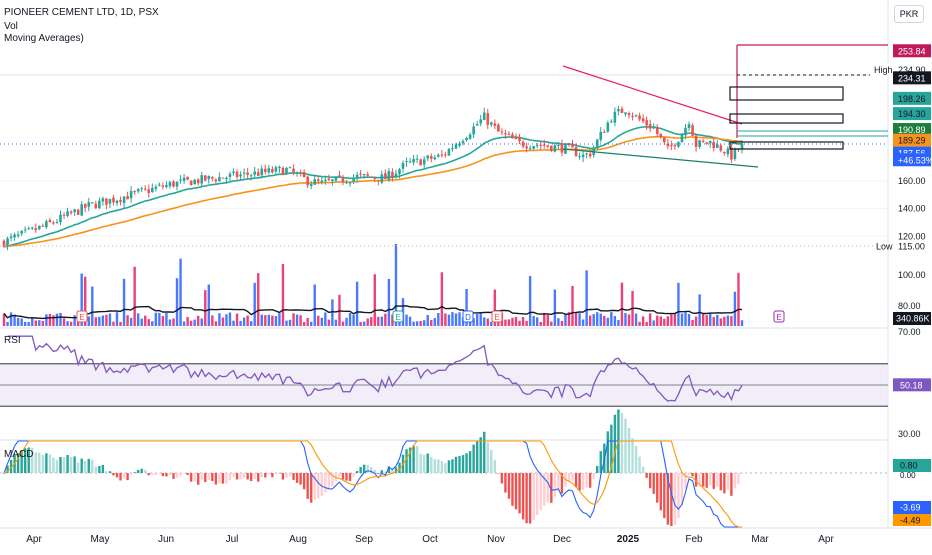 The image size is (932, 555). I want to click on time-axis-label: Feb, so click(694, 539).